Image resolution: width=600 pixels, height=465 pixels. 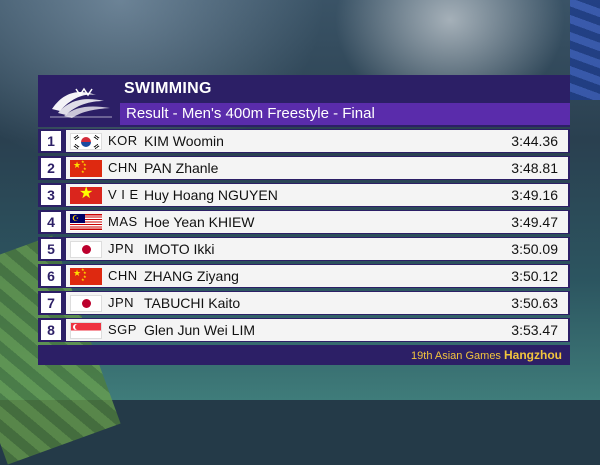 What do you see at coordinates (317, 141) in the screenshot?
I see `result-bar: KOR KIM Woomin 3:44.36` at bounding box center [317, 141].